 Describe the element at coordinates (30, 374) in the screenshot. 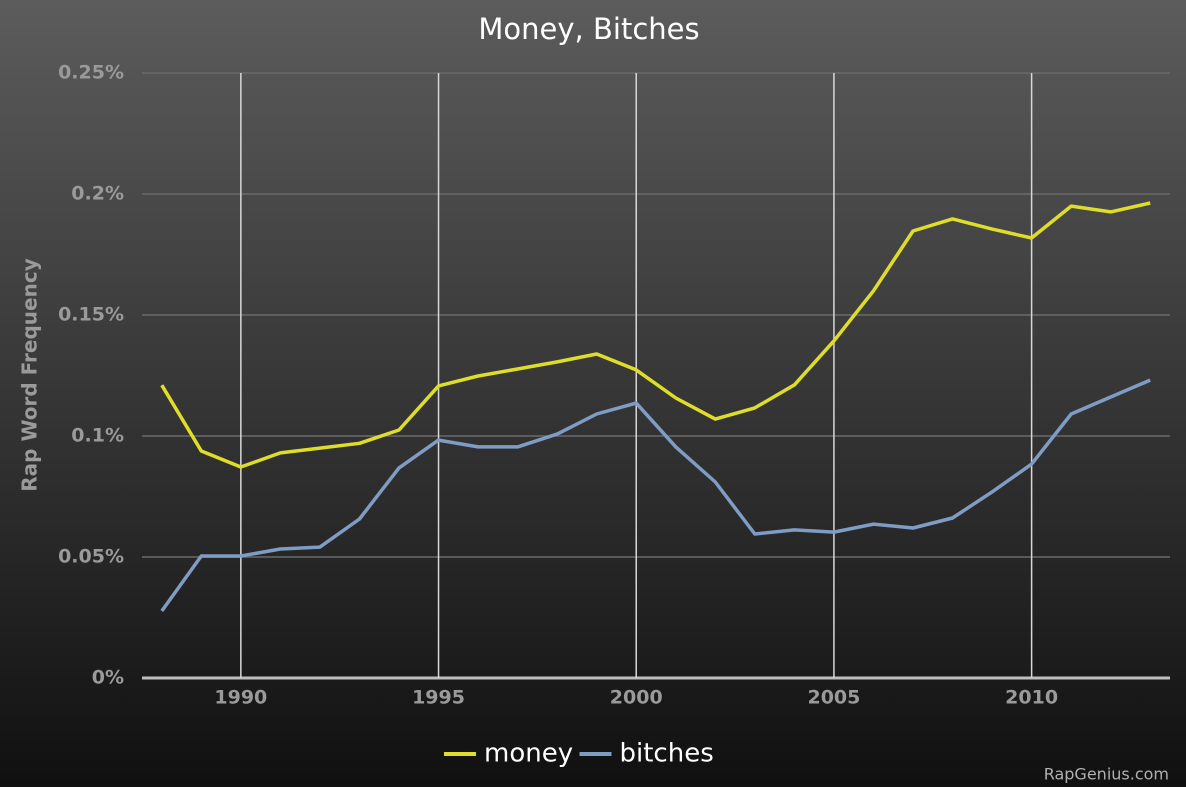

I see `y-axis-label: Rap Word Frequency` at that location.